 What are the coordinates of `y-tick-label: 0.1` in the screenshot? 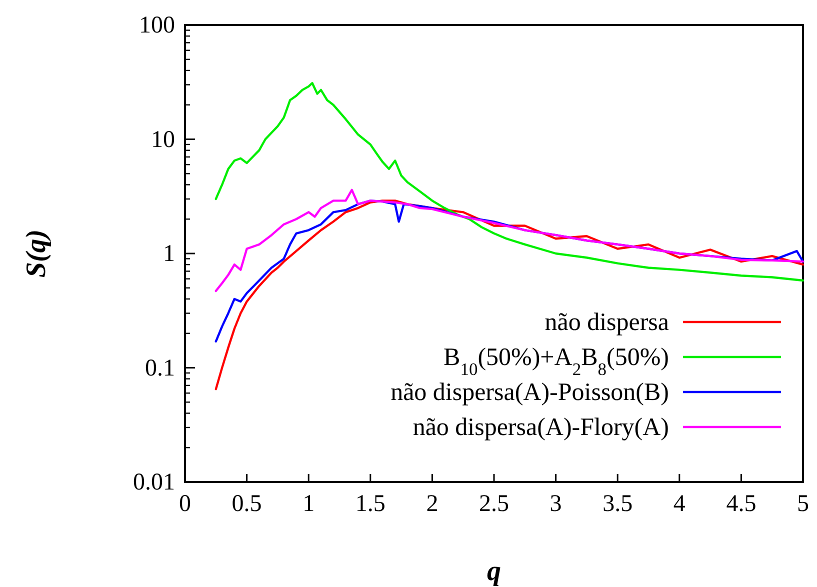 It's located at (160, 368).